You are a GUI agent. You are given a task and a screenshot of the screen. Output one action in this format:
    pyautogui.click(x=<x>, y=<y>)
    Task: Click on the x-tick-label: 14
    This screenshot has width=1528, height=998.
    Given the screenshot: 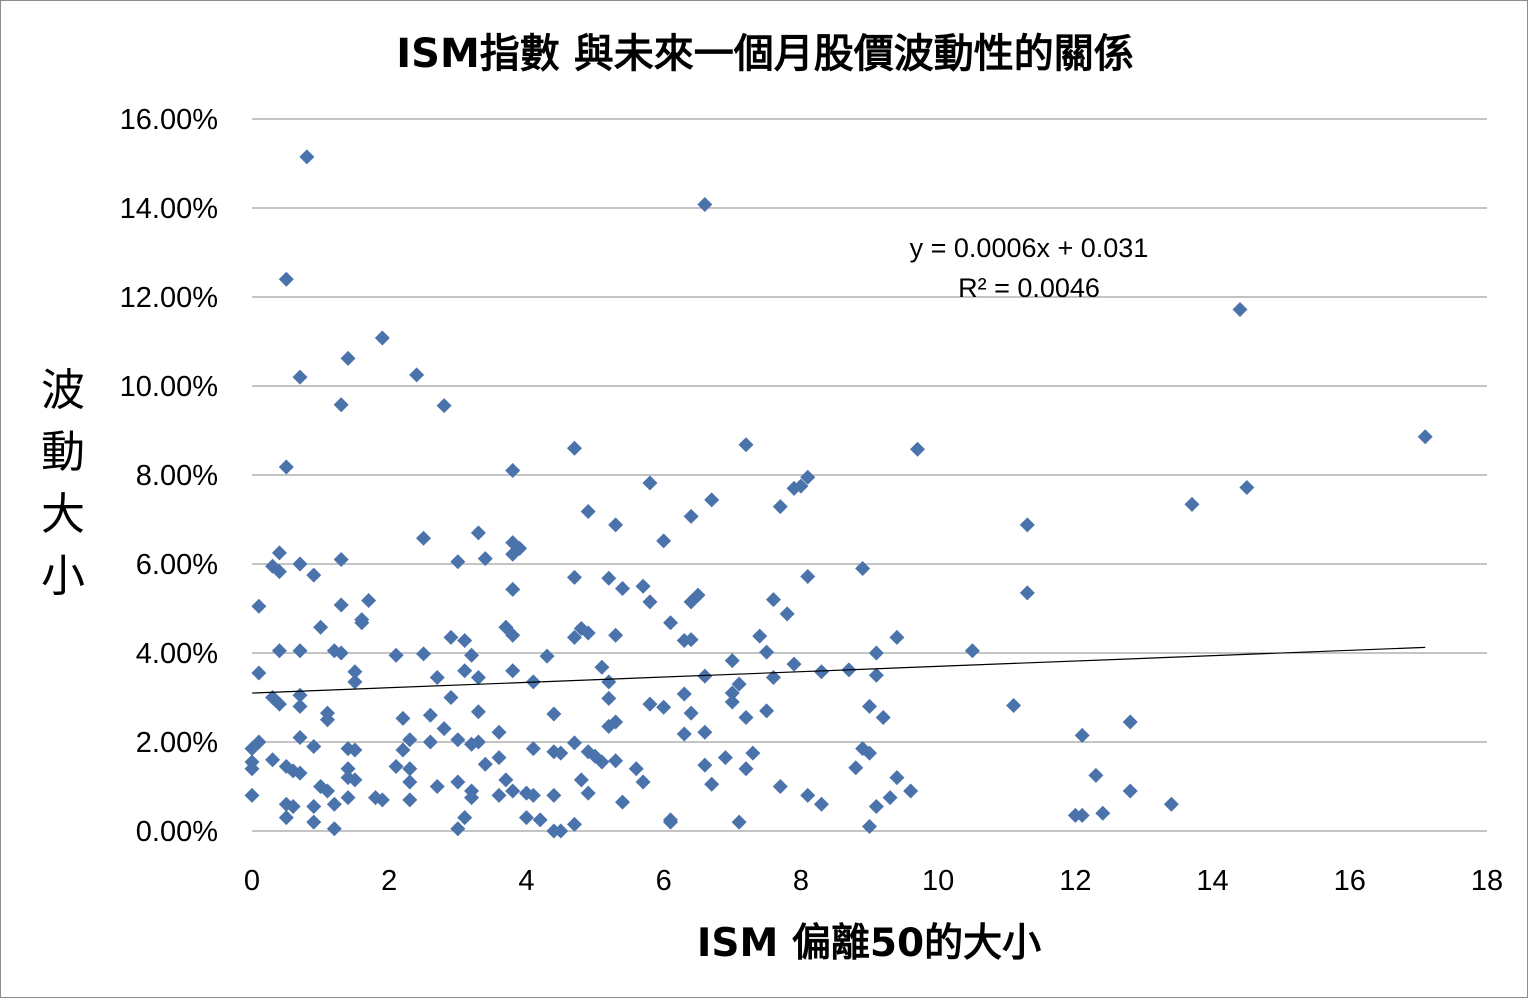 What is the action you would take?
    pyautogui.click(x=1212, y=881)
    